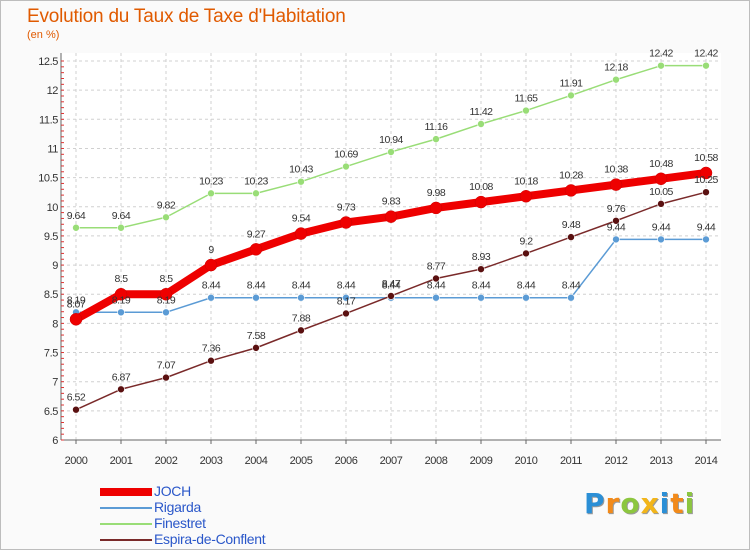 Image resolution: width=750 pixels, height=550 pixels. What do you see at coordinates (616, 209) in the screenshot?
I see `data-label: 9.76` at bounding box center [616, 209].